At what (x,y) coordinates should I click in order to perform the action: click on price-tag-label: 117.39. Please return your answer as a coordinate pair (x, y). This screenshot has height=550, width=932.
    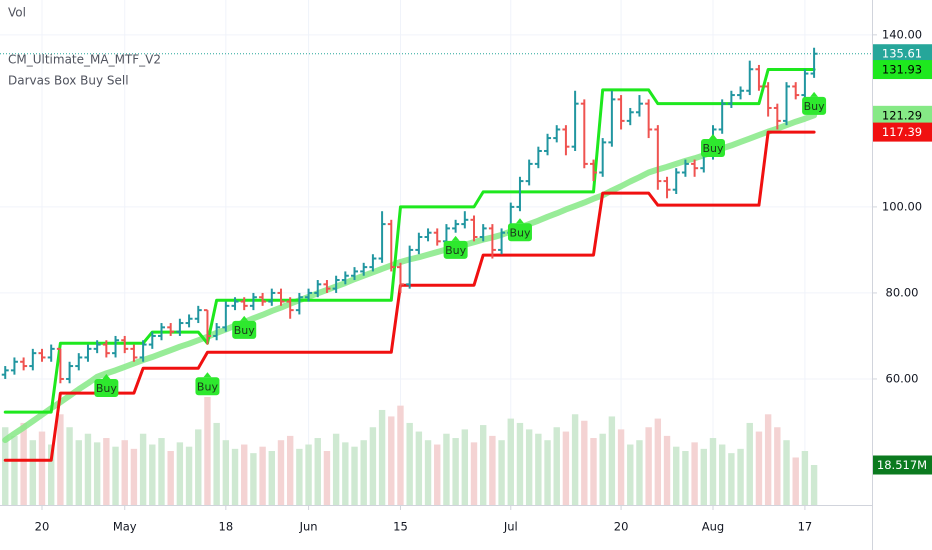
    Looking at the image, I should click on (902, 132).